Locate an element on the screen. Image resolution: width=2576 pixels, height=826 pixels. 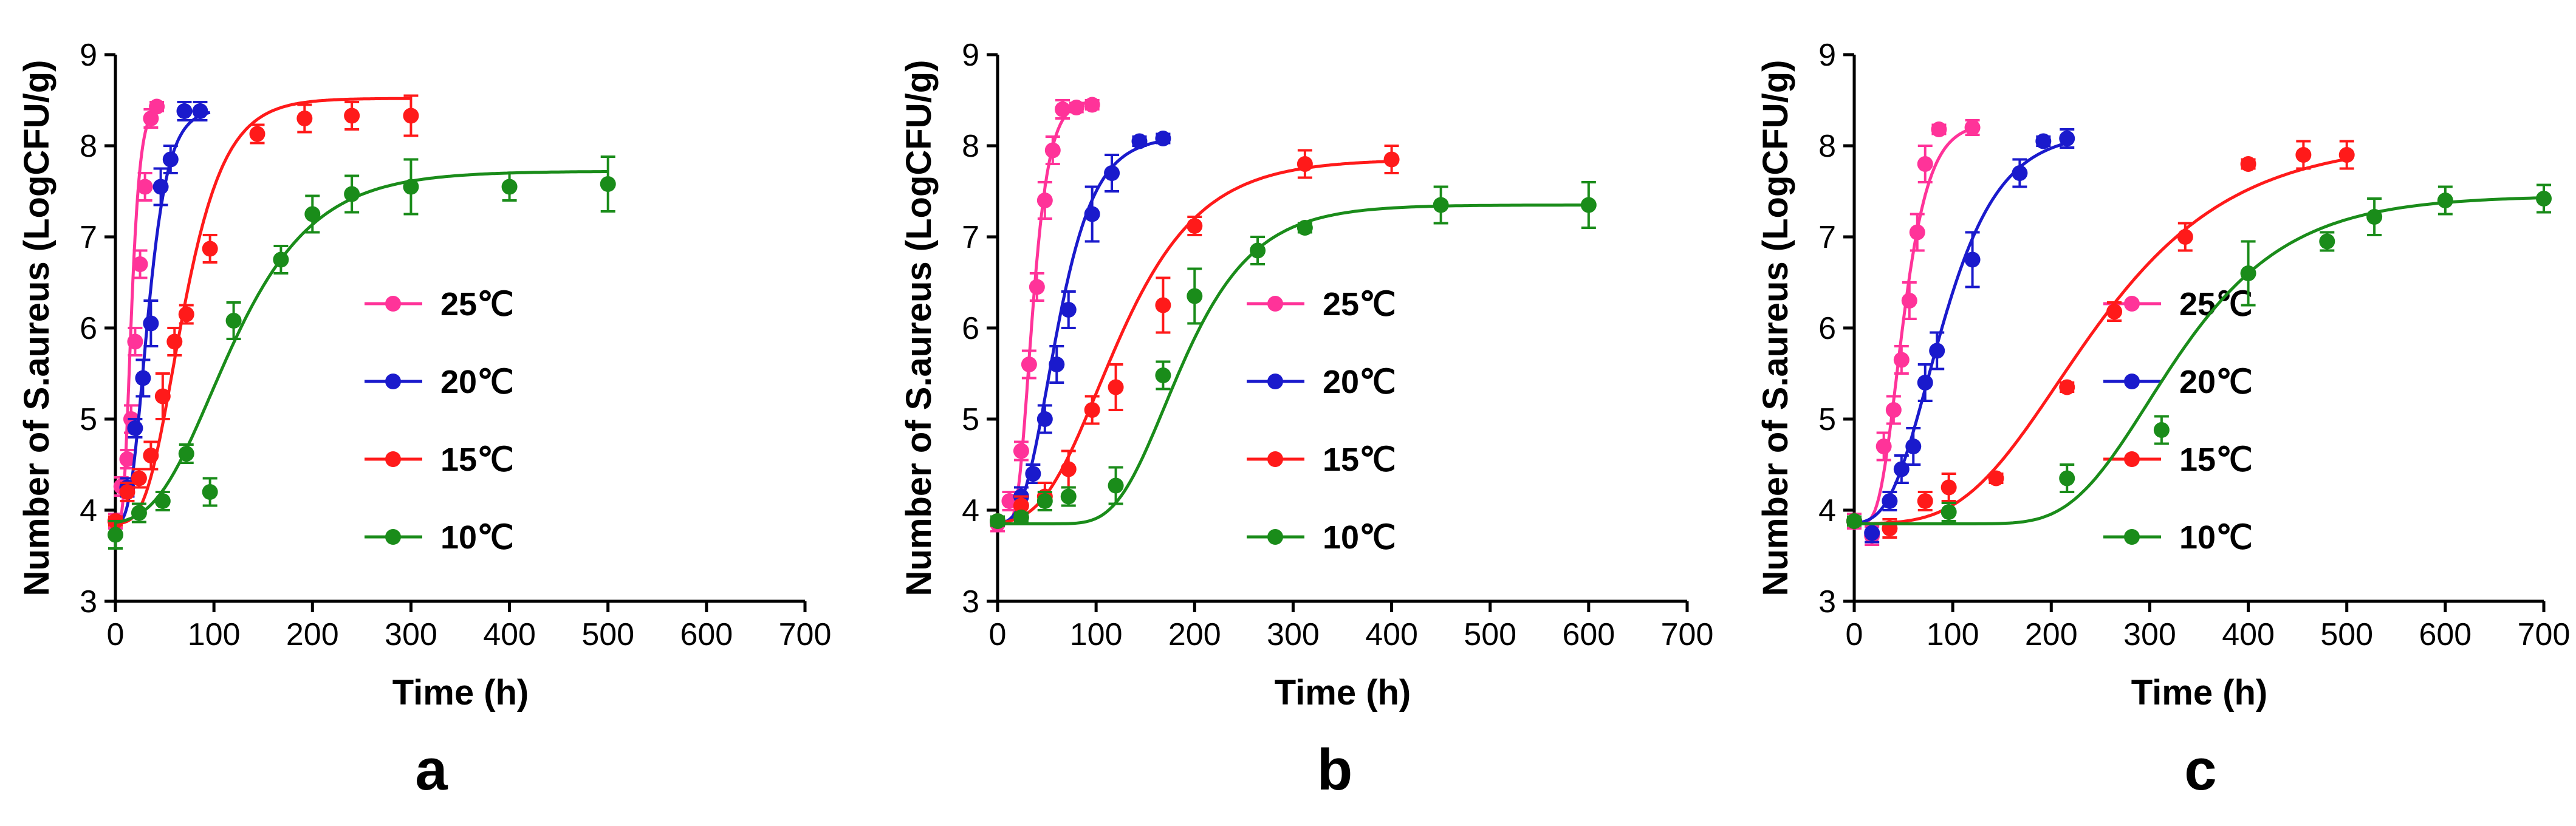
x-tick-label: 100 is located at coordinates (214, 634).